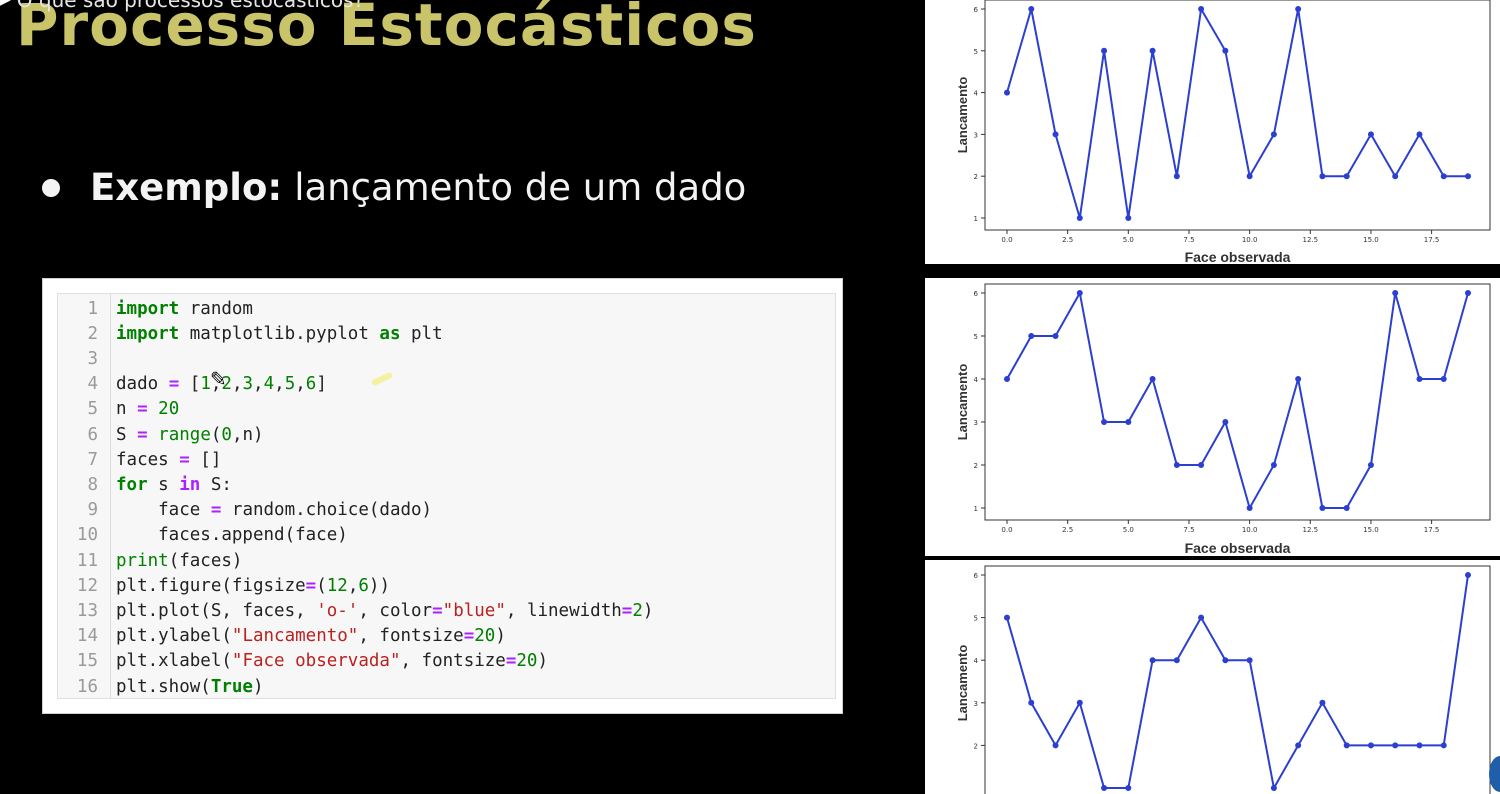  What do you see at coordinates (148, 459) in the screenshot?
I see `code-token: faces` at bounding box center [148, 459].